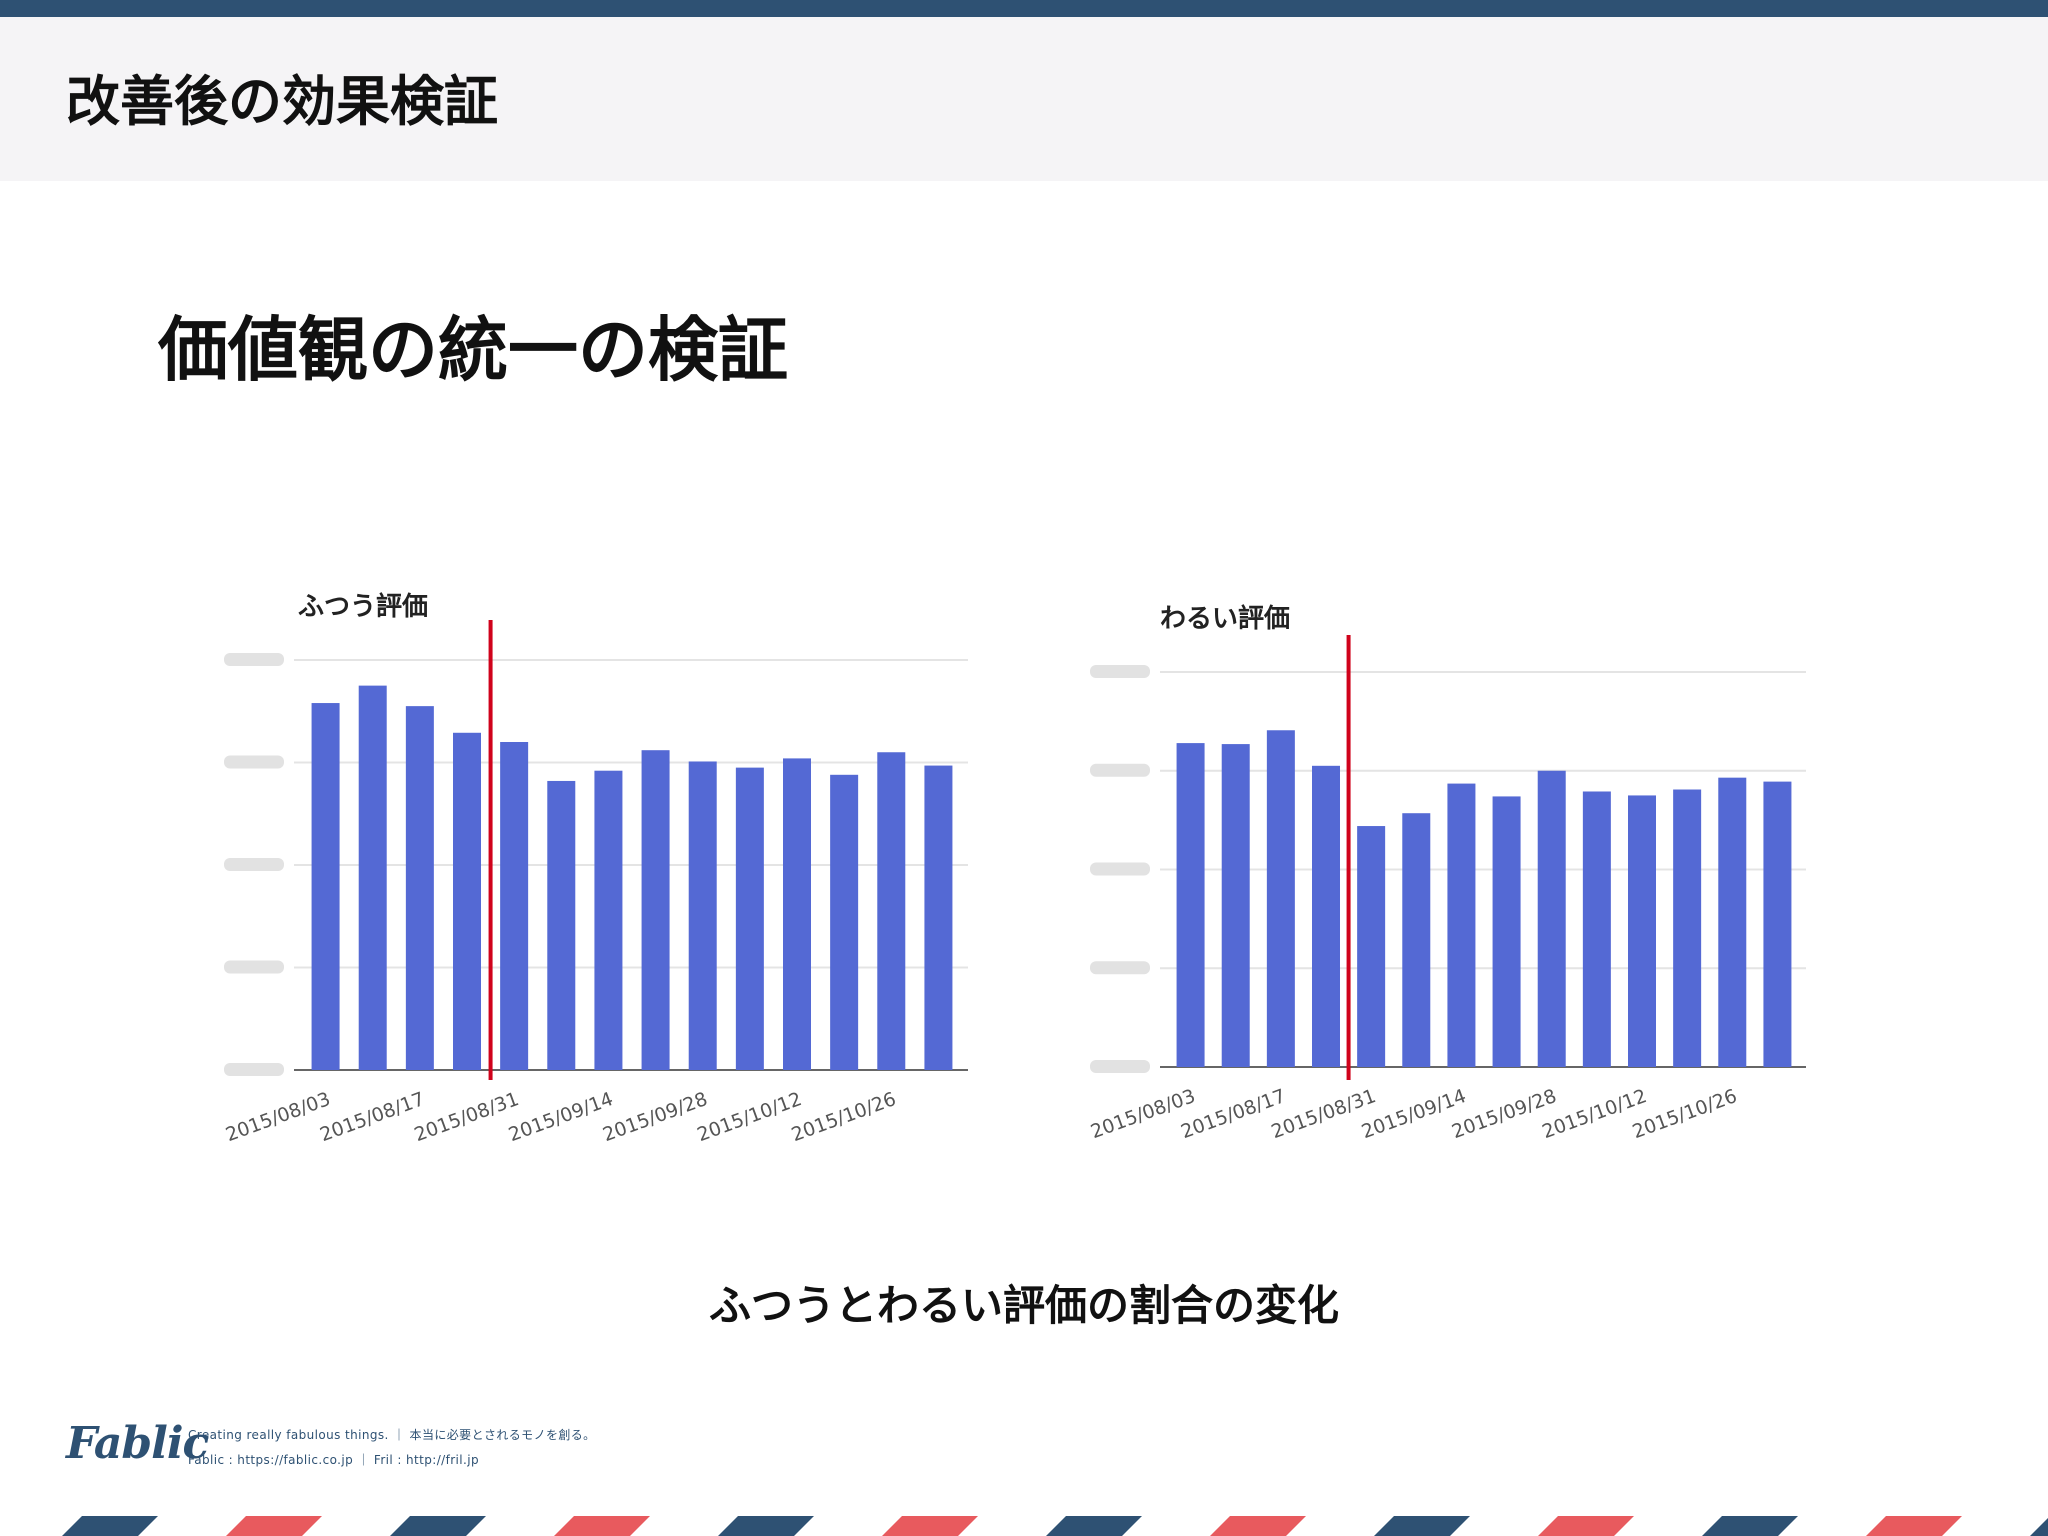  I want to click on x-tick-label: 2015/09/14, so click(561, 1117).